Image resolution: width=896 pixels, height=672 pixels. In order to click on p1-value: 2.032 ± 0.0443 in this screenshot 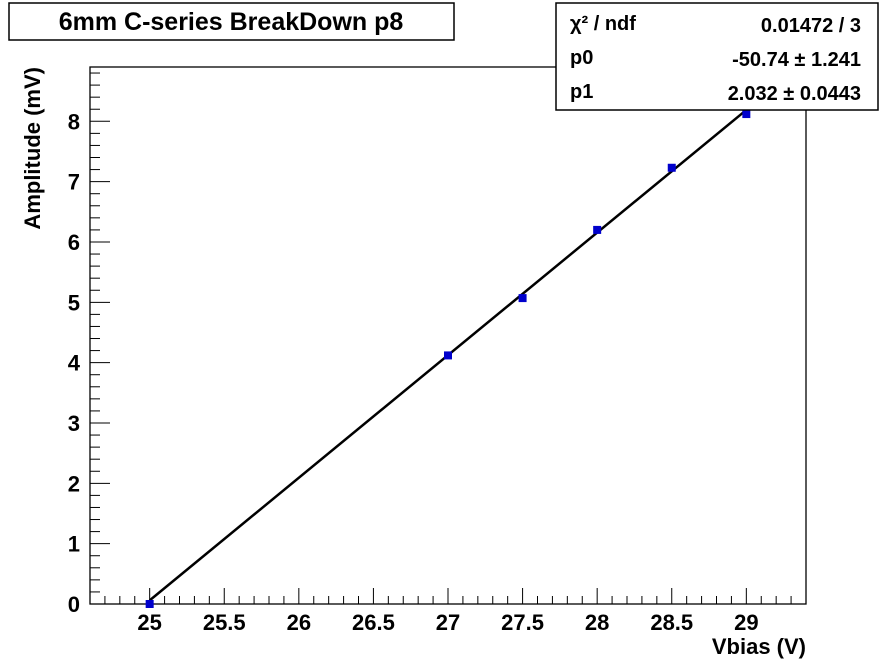, I will do `click(794, 94)`.